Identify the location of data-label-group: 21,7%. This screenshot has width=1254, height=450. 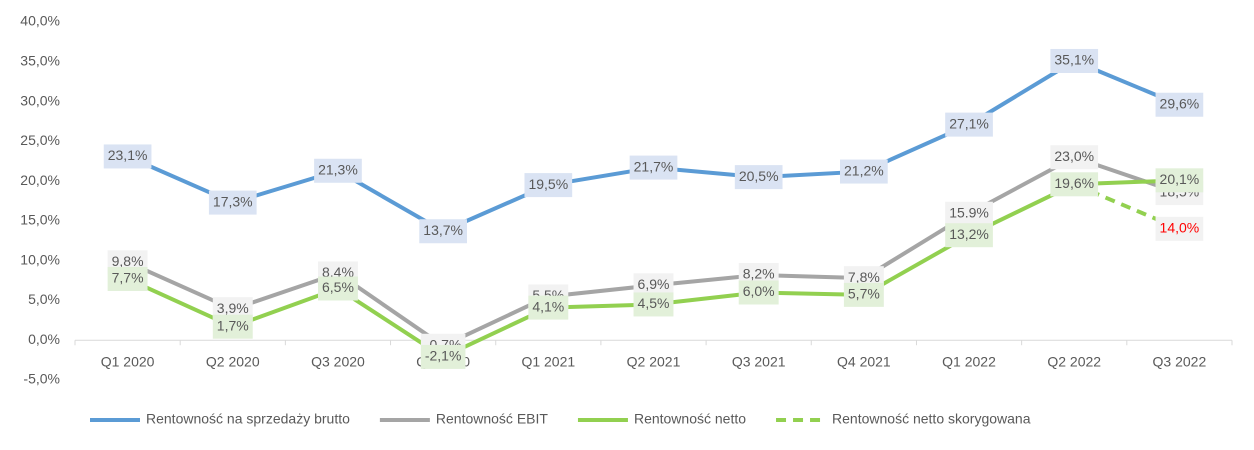
(653, 167).